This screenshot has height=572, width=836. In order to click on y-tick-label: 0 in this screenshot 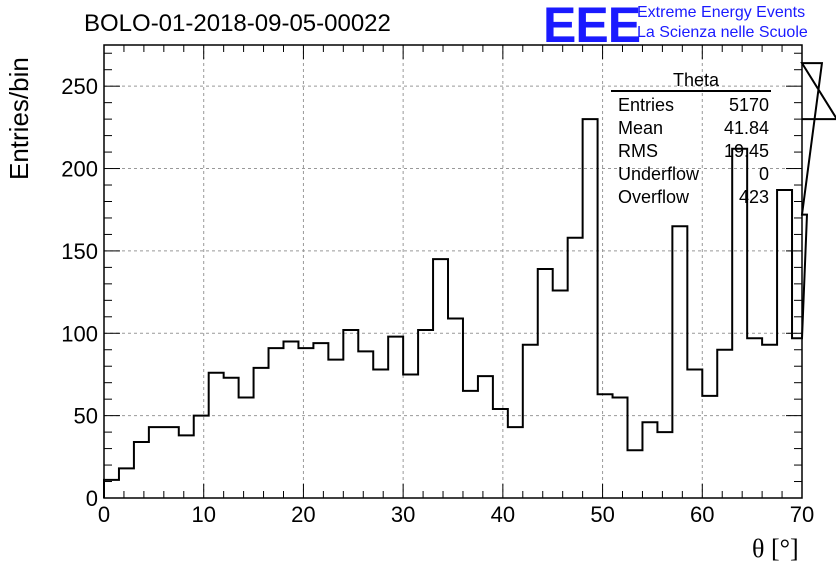, I will do `click(92, 498)`.